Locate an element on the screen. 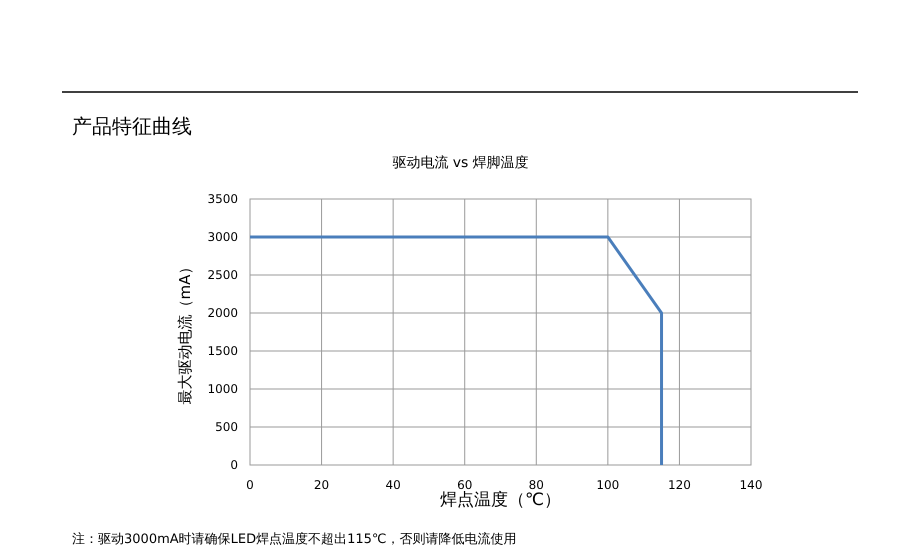  text: 产品特征曲线 is located at coordinates (132, 126).